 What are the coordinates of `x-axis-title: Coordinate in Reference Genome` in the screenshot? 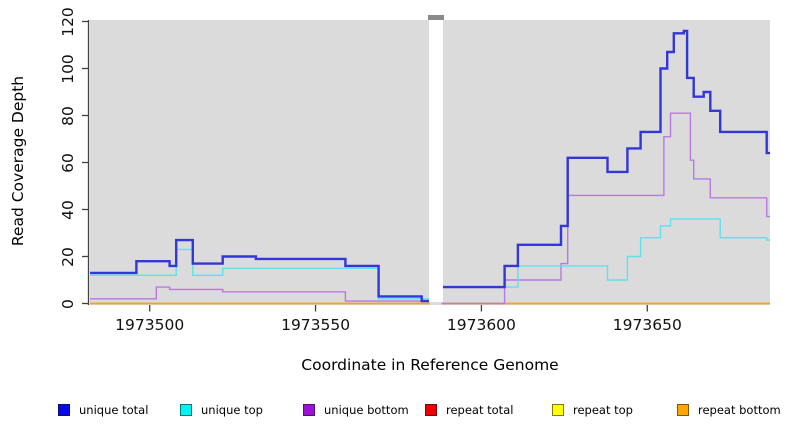 It's located at (430, 365).